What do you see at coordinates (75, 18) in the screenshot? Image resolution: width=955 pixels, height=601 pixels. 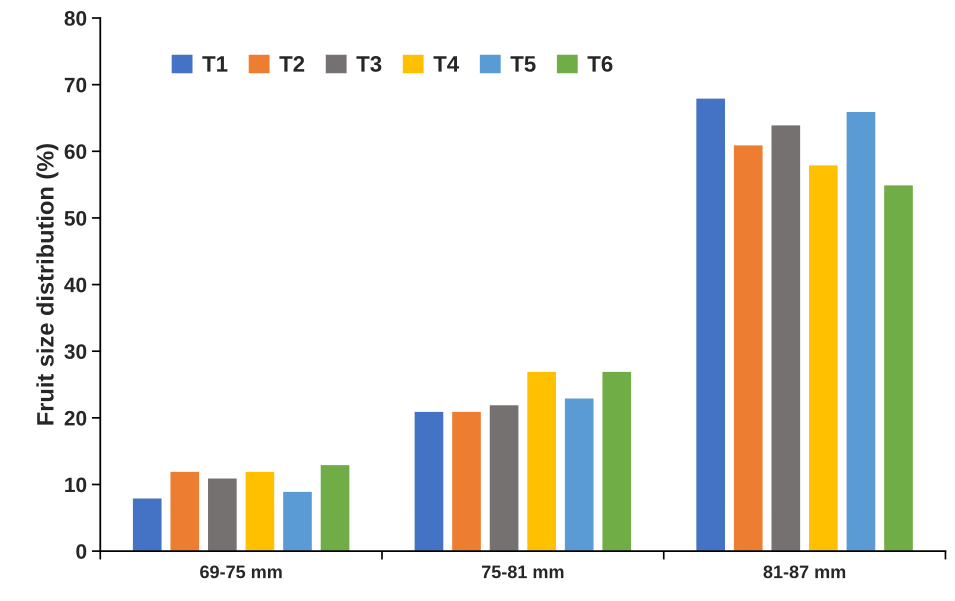 I see `y-tick-label: 80` at bounding box center [75, 18].